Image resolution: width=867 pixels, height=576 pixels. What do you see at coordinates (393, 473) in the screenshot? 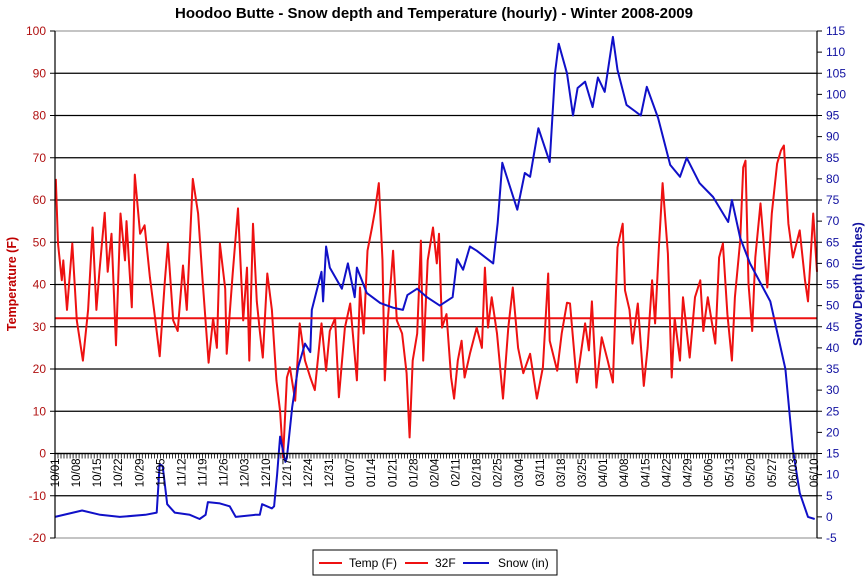
I see `x-axis-tick-label: 01/21` at bounding box center [393, 473].